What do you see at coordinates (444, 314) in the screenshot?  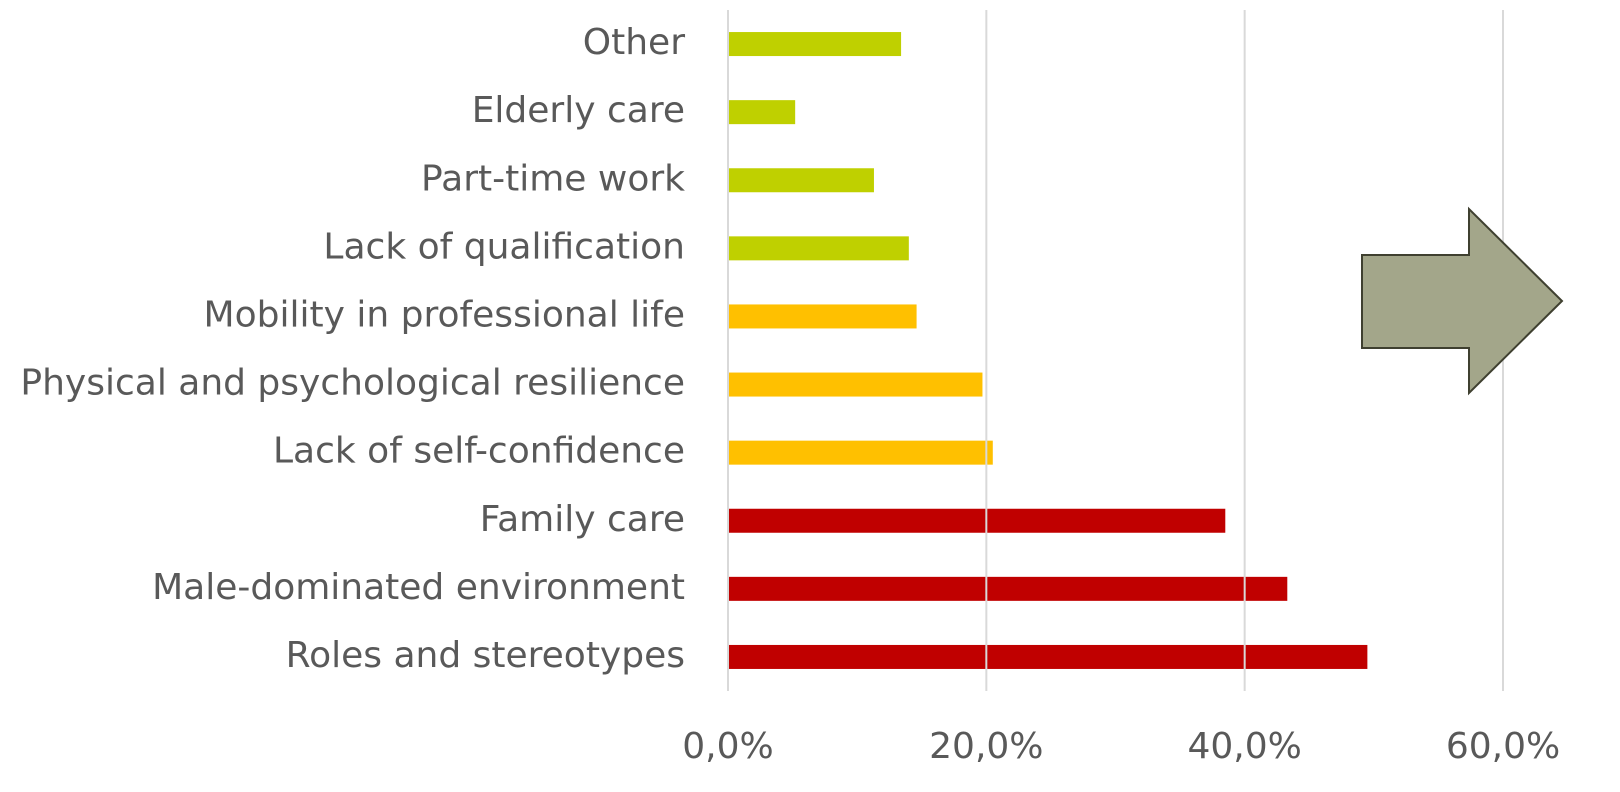 I see `y-tick-label: Mobility in professional life` at bounding box center [444, 314].